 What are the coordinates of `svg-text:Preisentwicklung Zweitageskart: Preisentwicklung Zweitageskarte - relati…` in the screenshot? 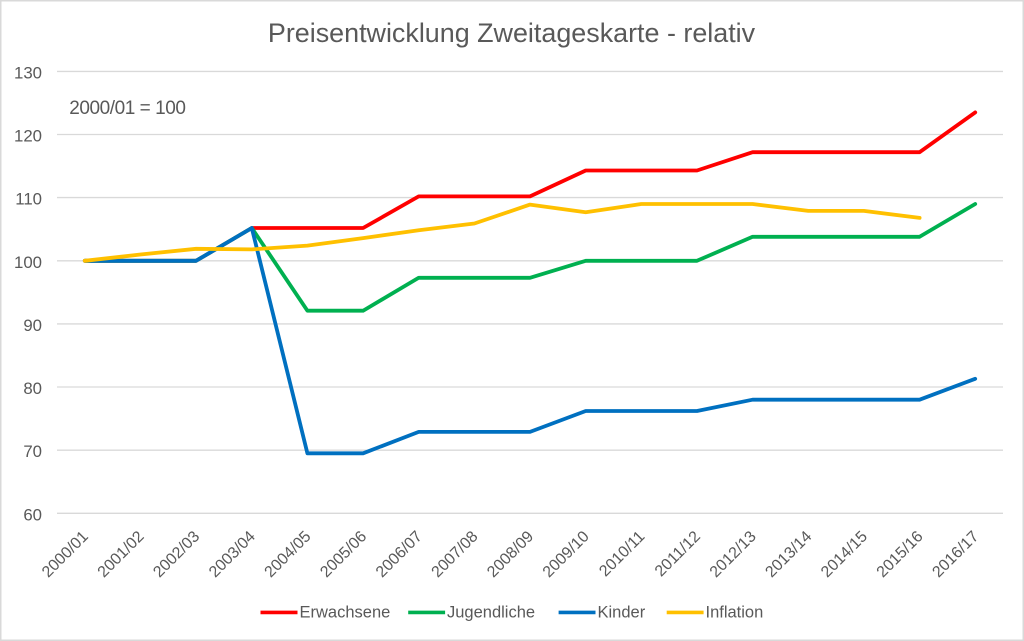 It's located at (512, 33).